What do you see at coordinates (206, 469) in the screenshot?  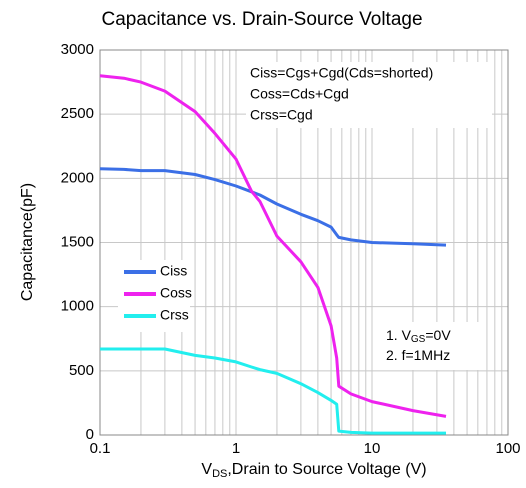 I see `x-axis-label-part: V` at bounding box center [206, 469].